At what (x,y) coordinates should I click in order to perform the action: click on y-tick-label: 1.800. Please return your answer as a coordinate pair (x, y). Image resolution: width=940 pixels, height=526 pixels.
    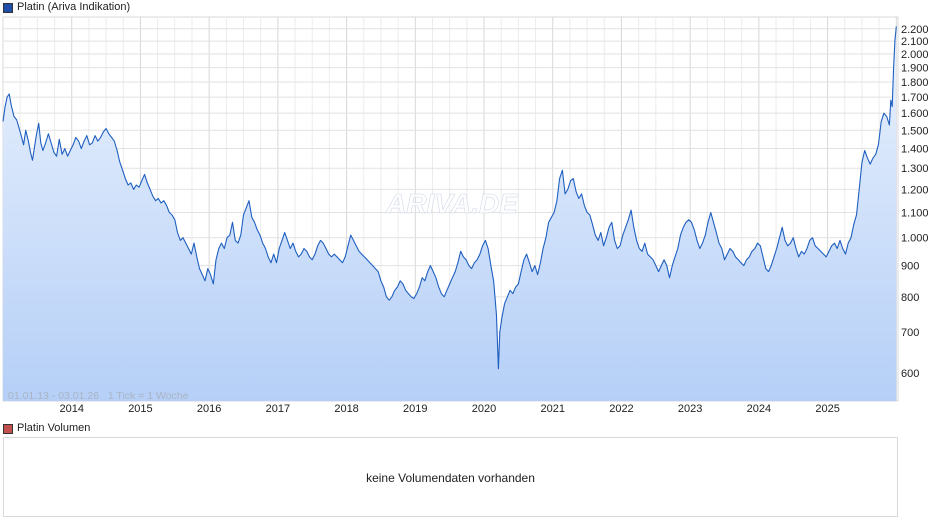
    Looking at the image, I should click on (915, 83).